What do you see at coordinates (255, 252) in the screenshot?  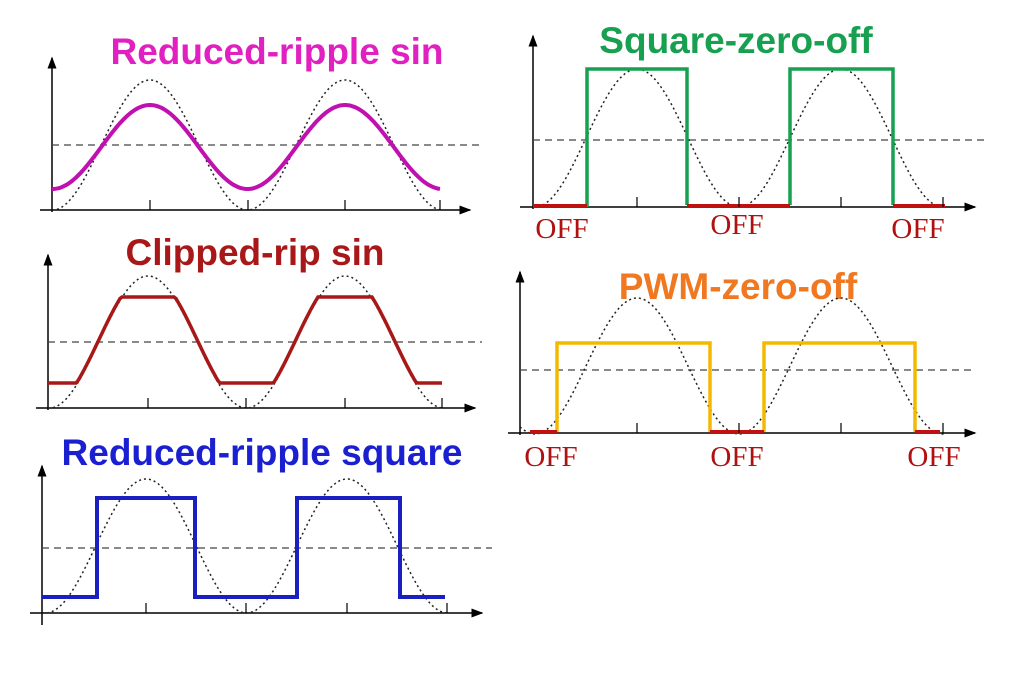 I see `panel-title: Clipped-rip sin` at bounding box center [255, 252].